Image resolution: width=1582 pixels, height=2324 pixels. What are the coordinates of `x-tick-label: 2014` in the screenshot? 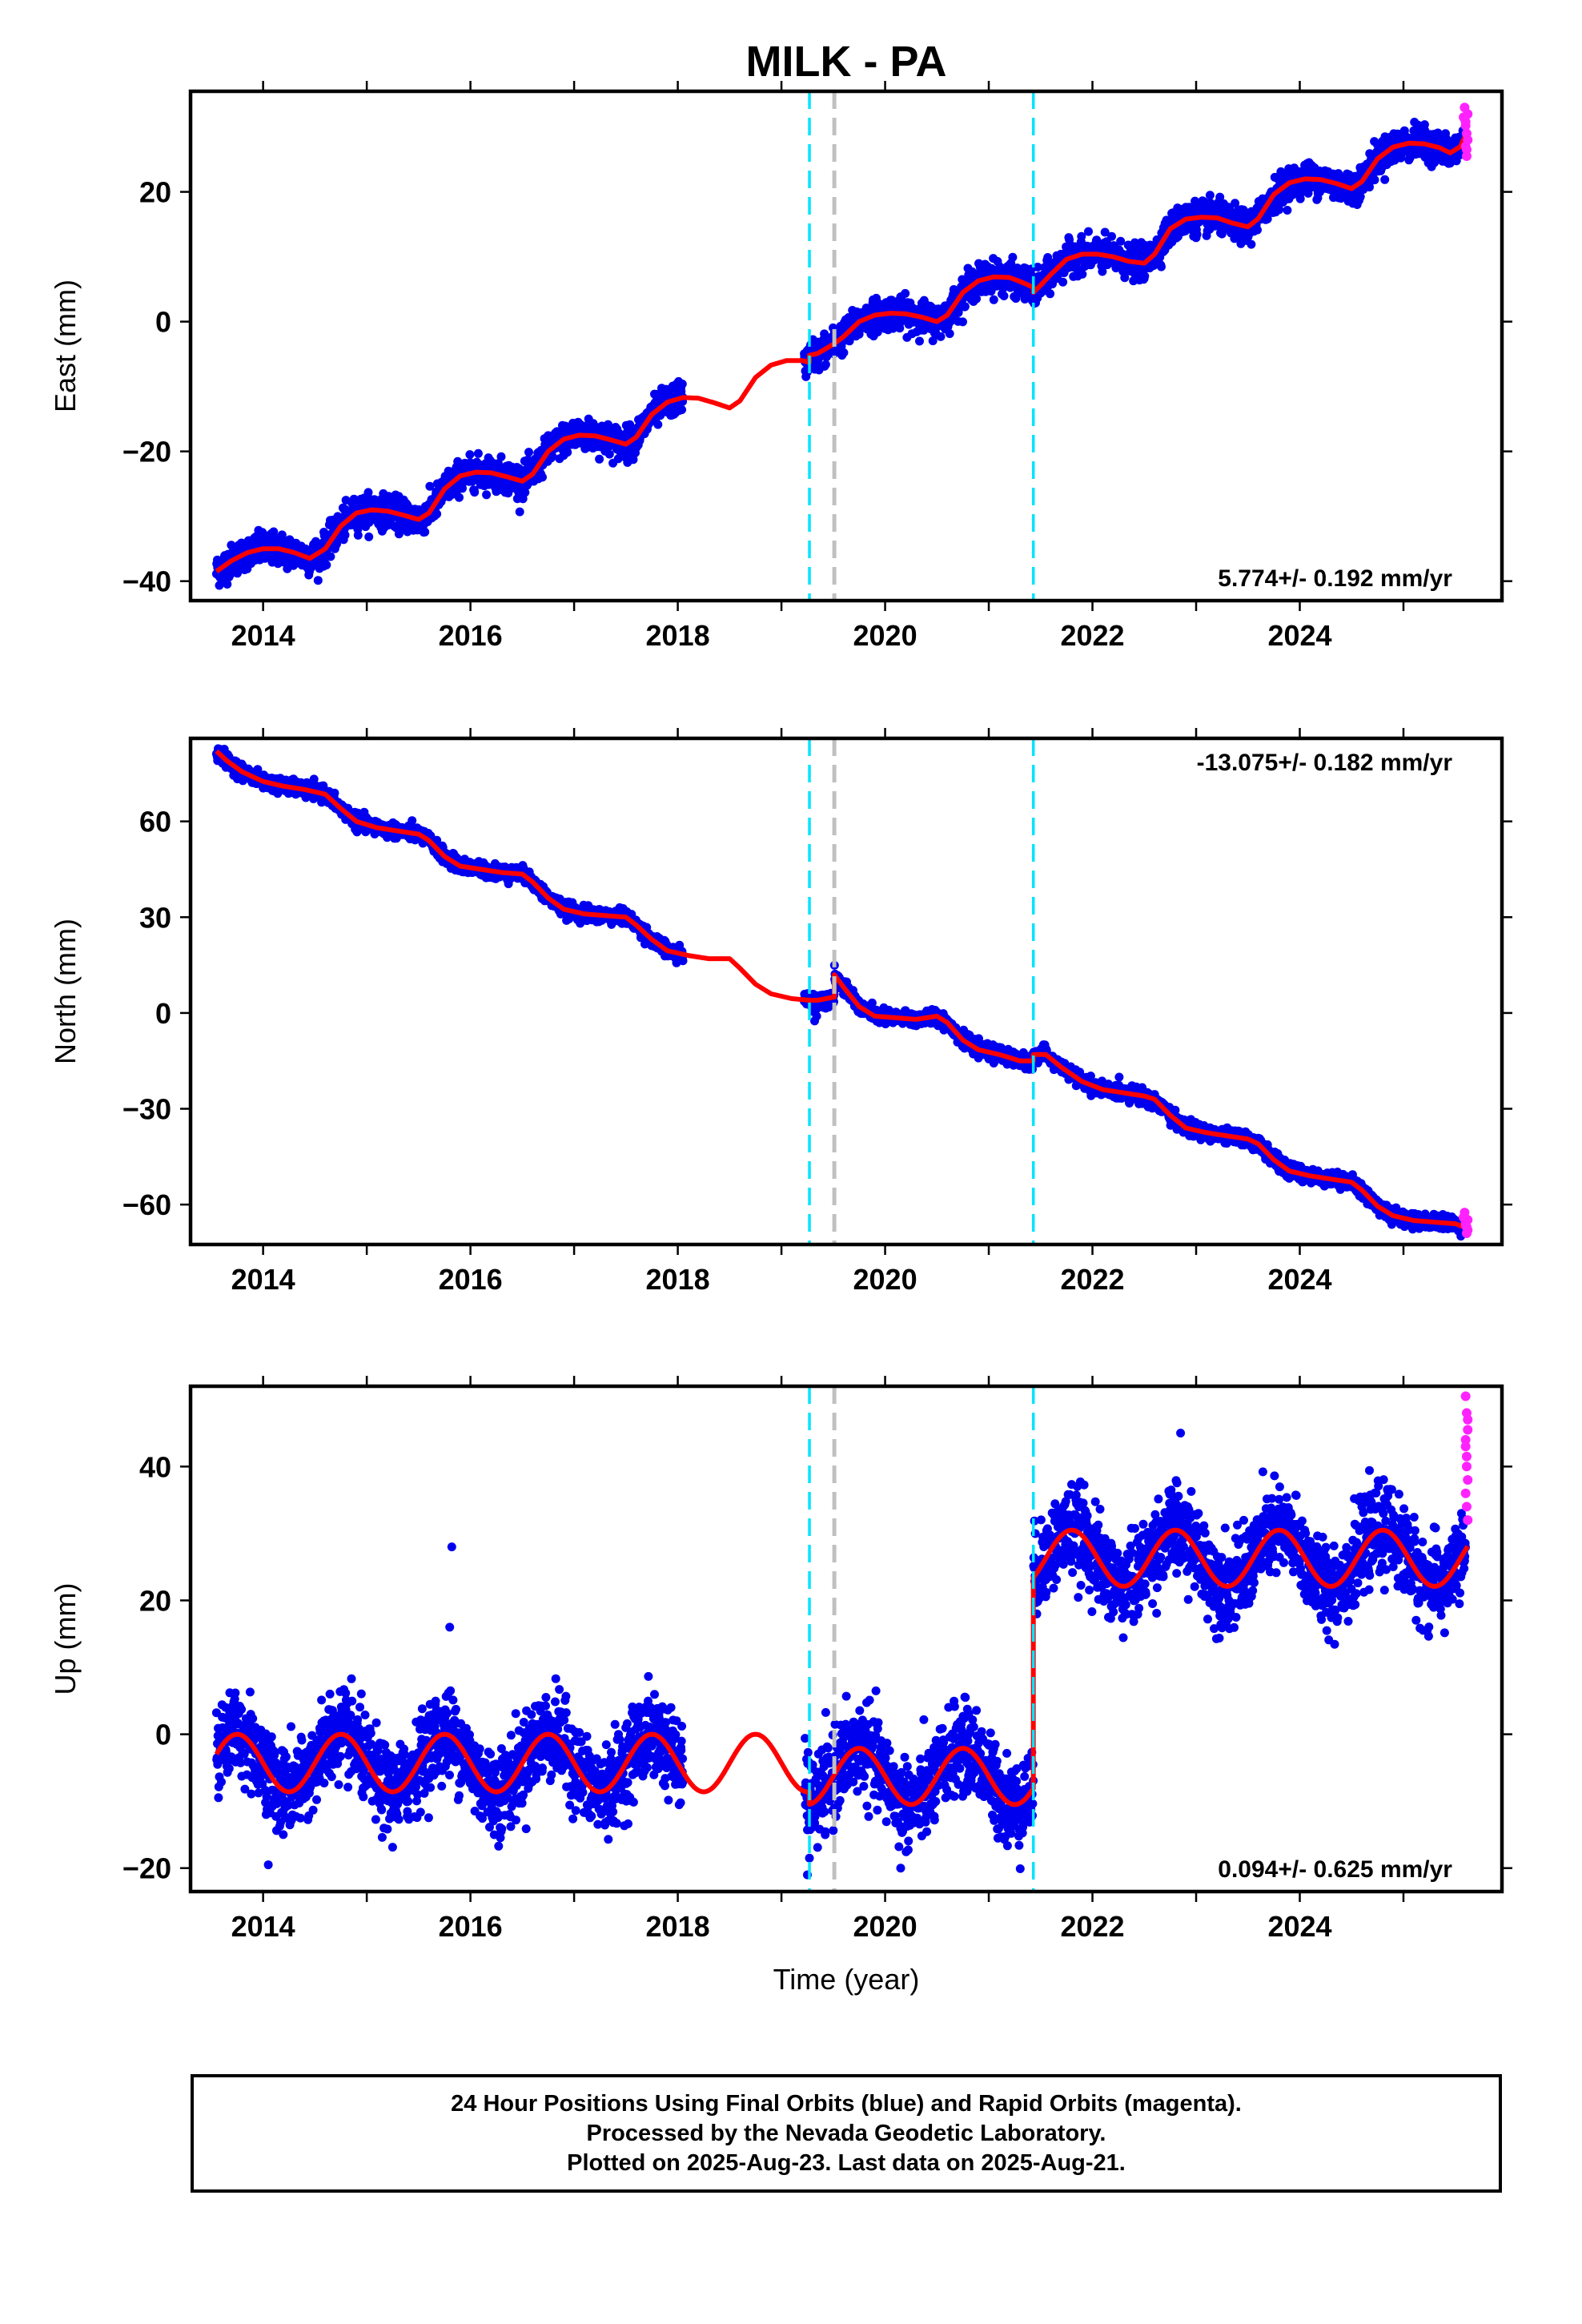 It's located at (263, 635).